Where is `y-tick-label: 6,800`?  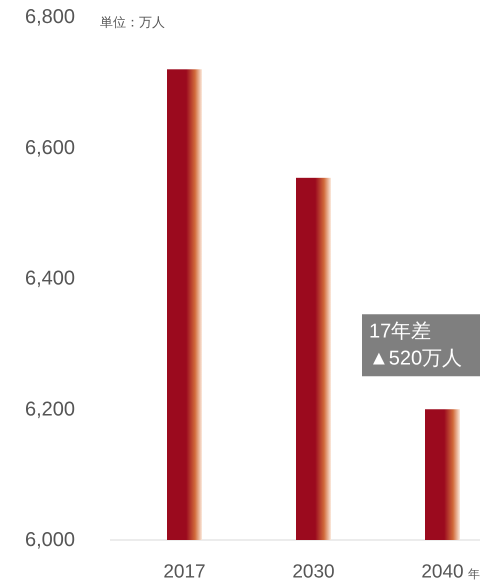 y-tick-label: 6,800 is located at coordinates (50, 17).